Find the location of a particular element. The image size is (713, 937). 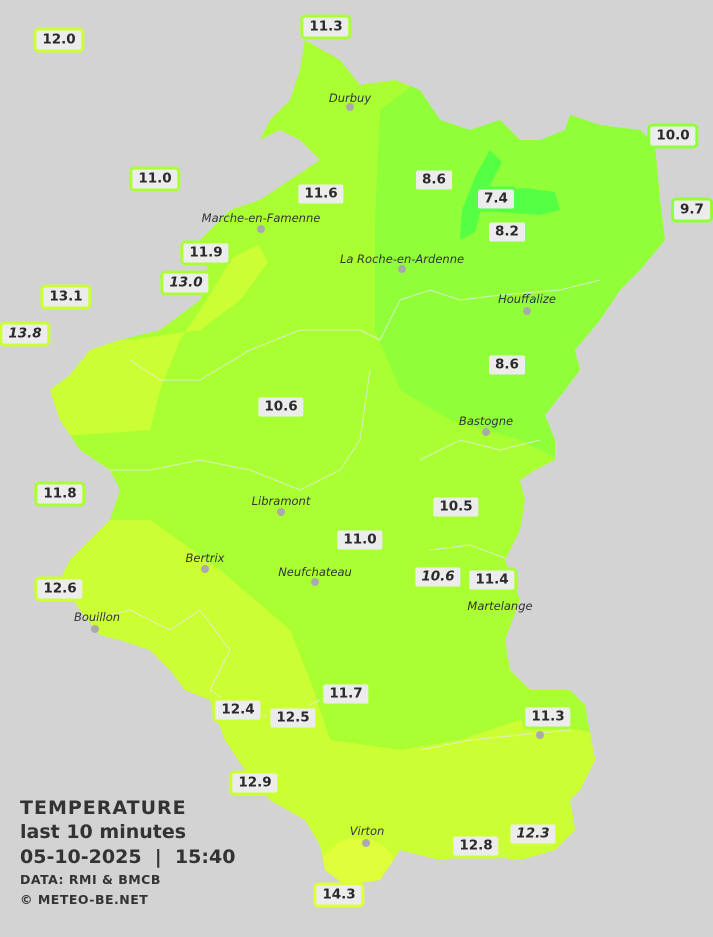

legend-copyright: © METEO-BE.NET is located at coordinates (84, 899).